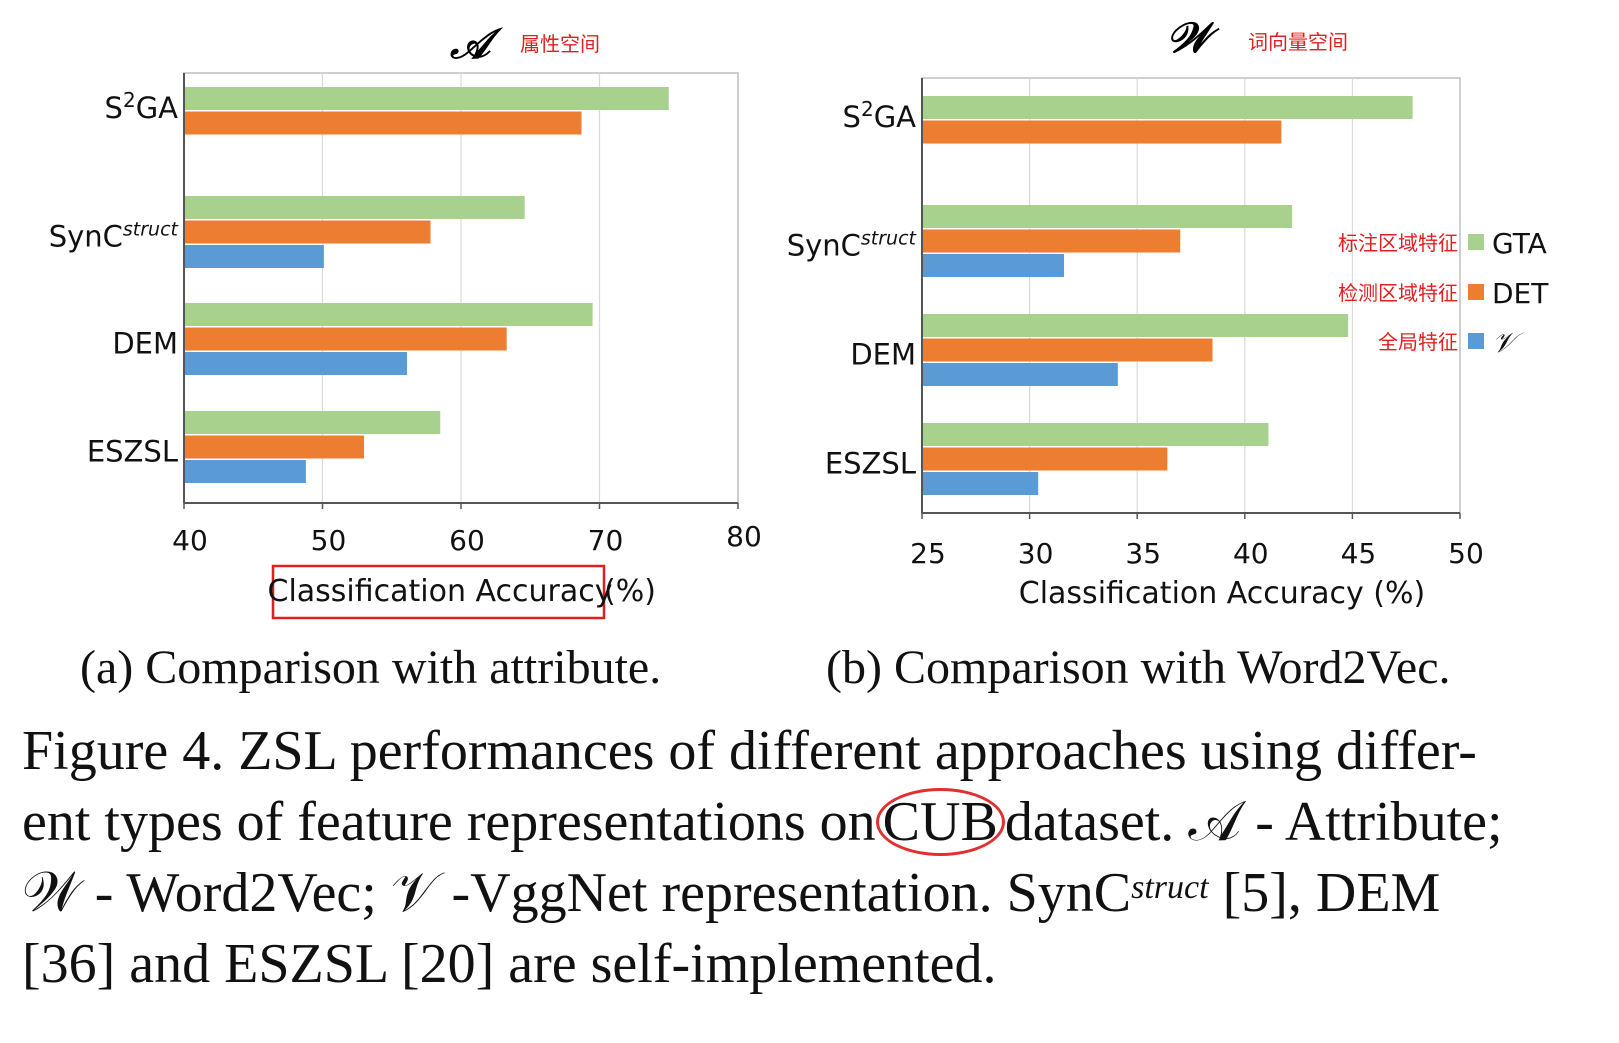 Image resolution: width=1619 pixels, height=1043 pixels. What do you see at coordinates (940, 822) in the screenshot?
I see `caption-cub-highlight: CUB` at bounding box center [940, 822].